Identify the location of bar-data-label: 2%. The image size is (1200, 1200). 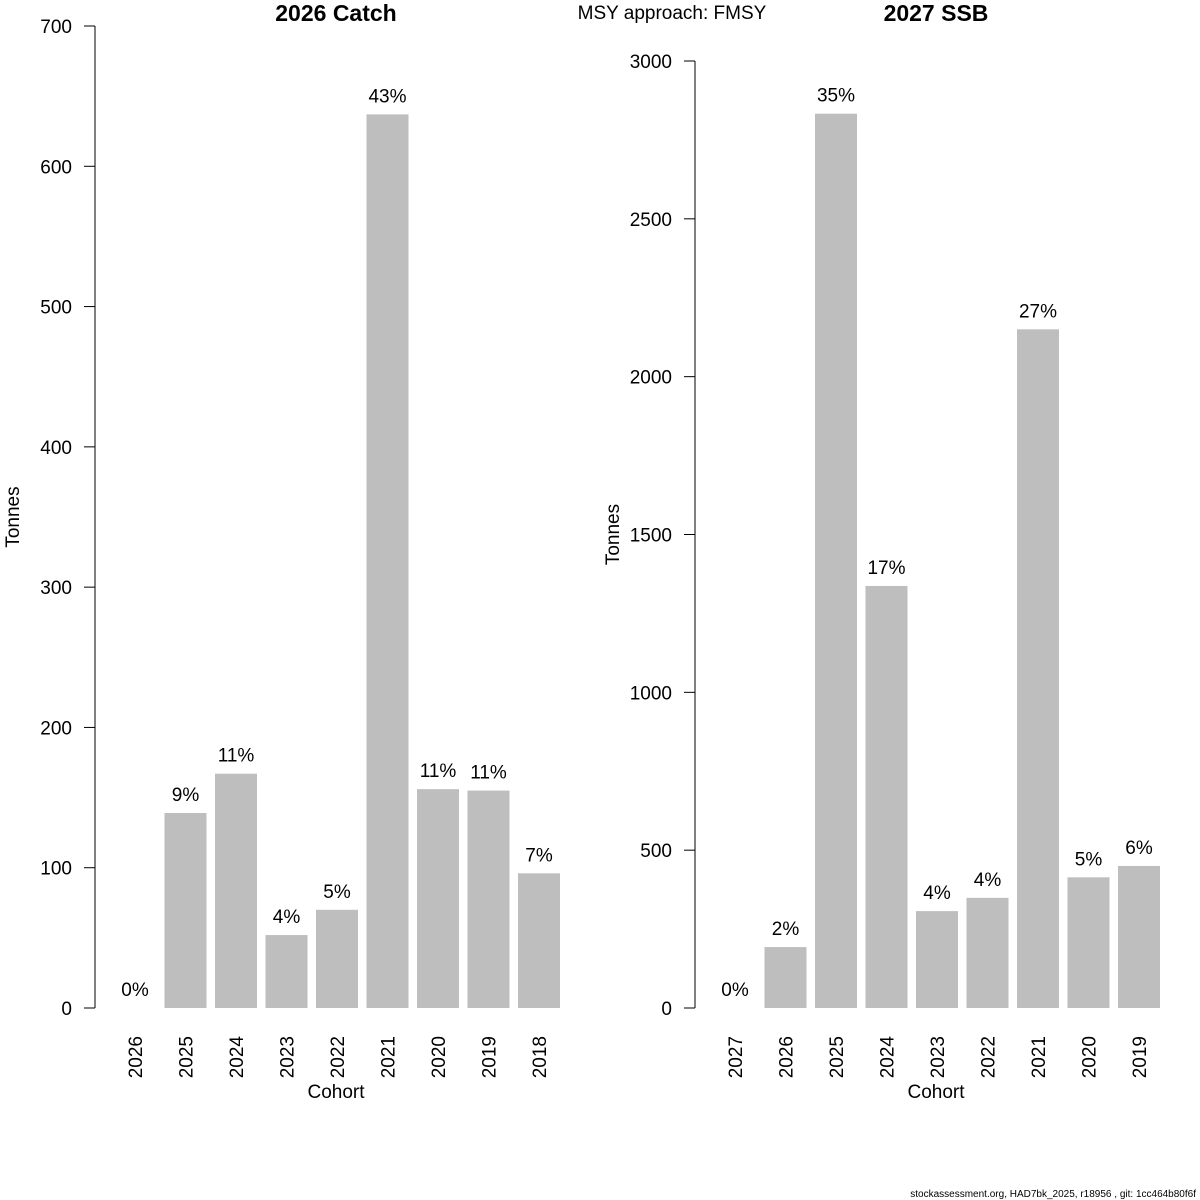
(786, 929).